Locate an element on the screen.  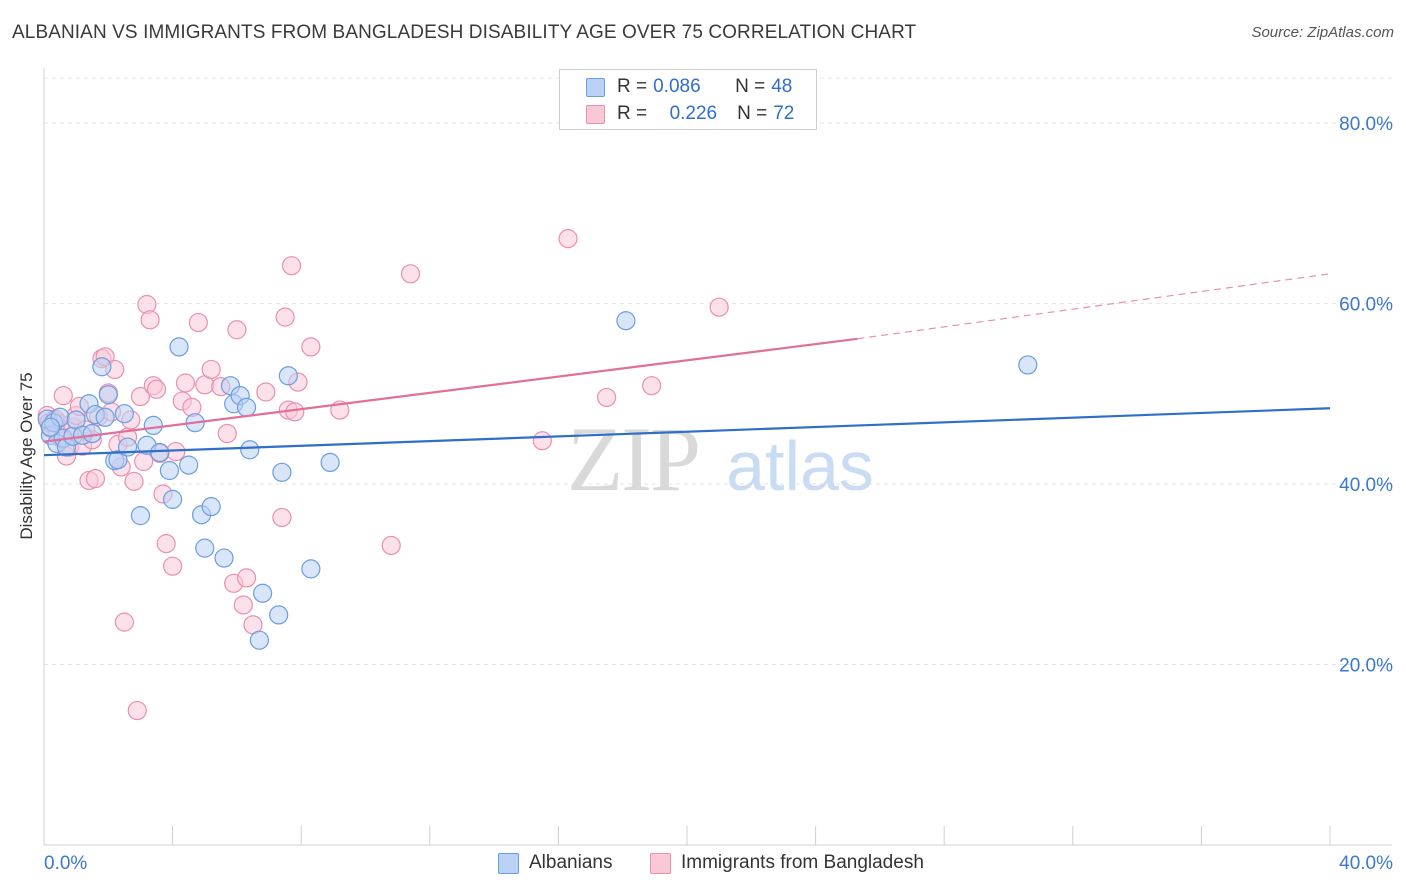
y-tick-label: 80.0% is located at coordinates (1366, 124).